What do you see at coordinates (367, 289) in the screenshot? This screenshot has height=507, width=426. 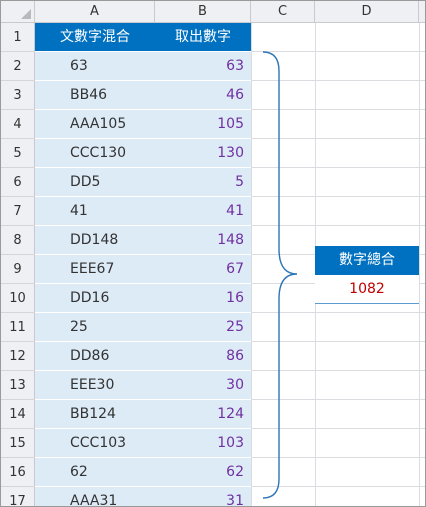 I see `total-value-cell: 1082` at bounding box center [367, 289].